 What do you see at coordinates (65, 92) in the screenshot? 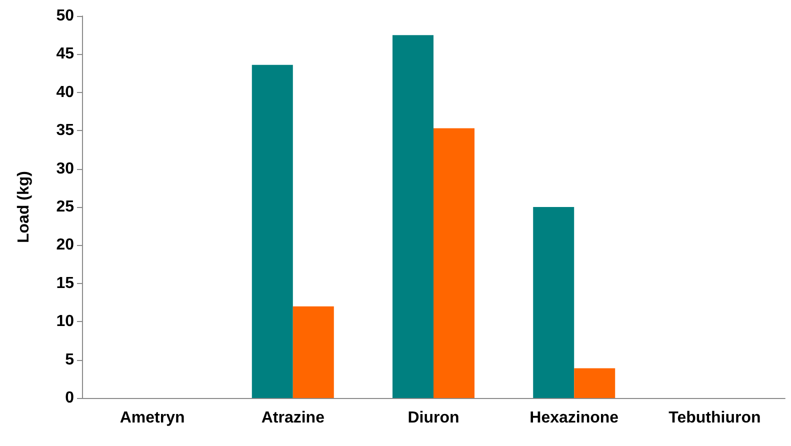
I see `y-tick-label: 40` at bounding box center [65, 92].